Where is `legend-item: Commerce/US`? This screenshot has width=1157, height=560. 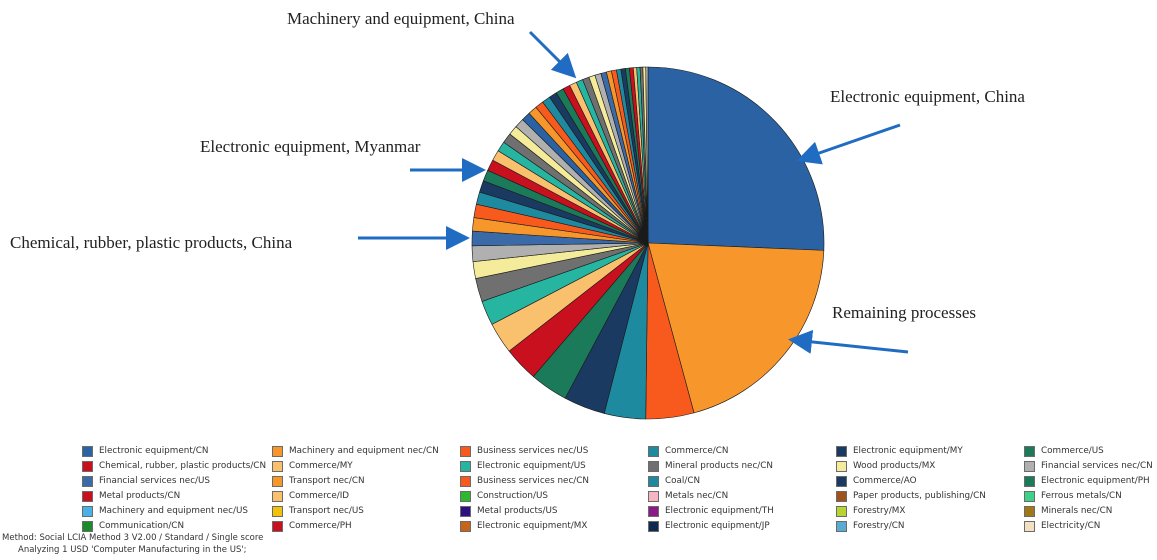 legend-item: Commerce/US is located at coordinates (1090, 451).